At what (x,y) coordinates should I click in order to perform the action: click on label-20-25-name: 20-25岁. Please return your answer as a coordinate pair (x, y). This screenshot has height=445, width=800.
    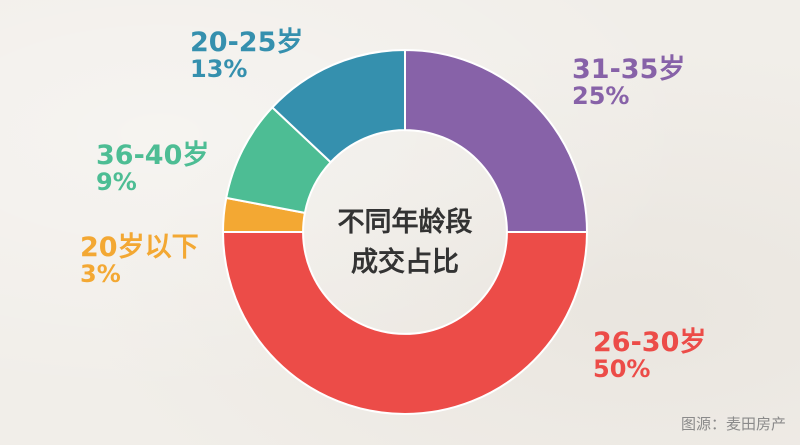
    Looking at the image, I should click on (247, 42).